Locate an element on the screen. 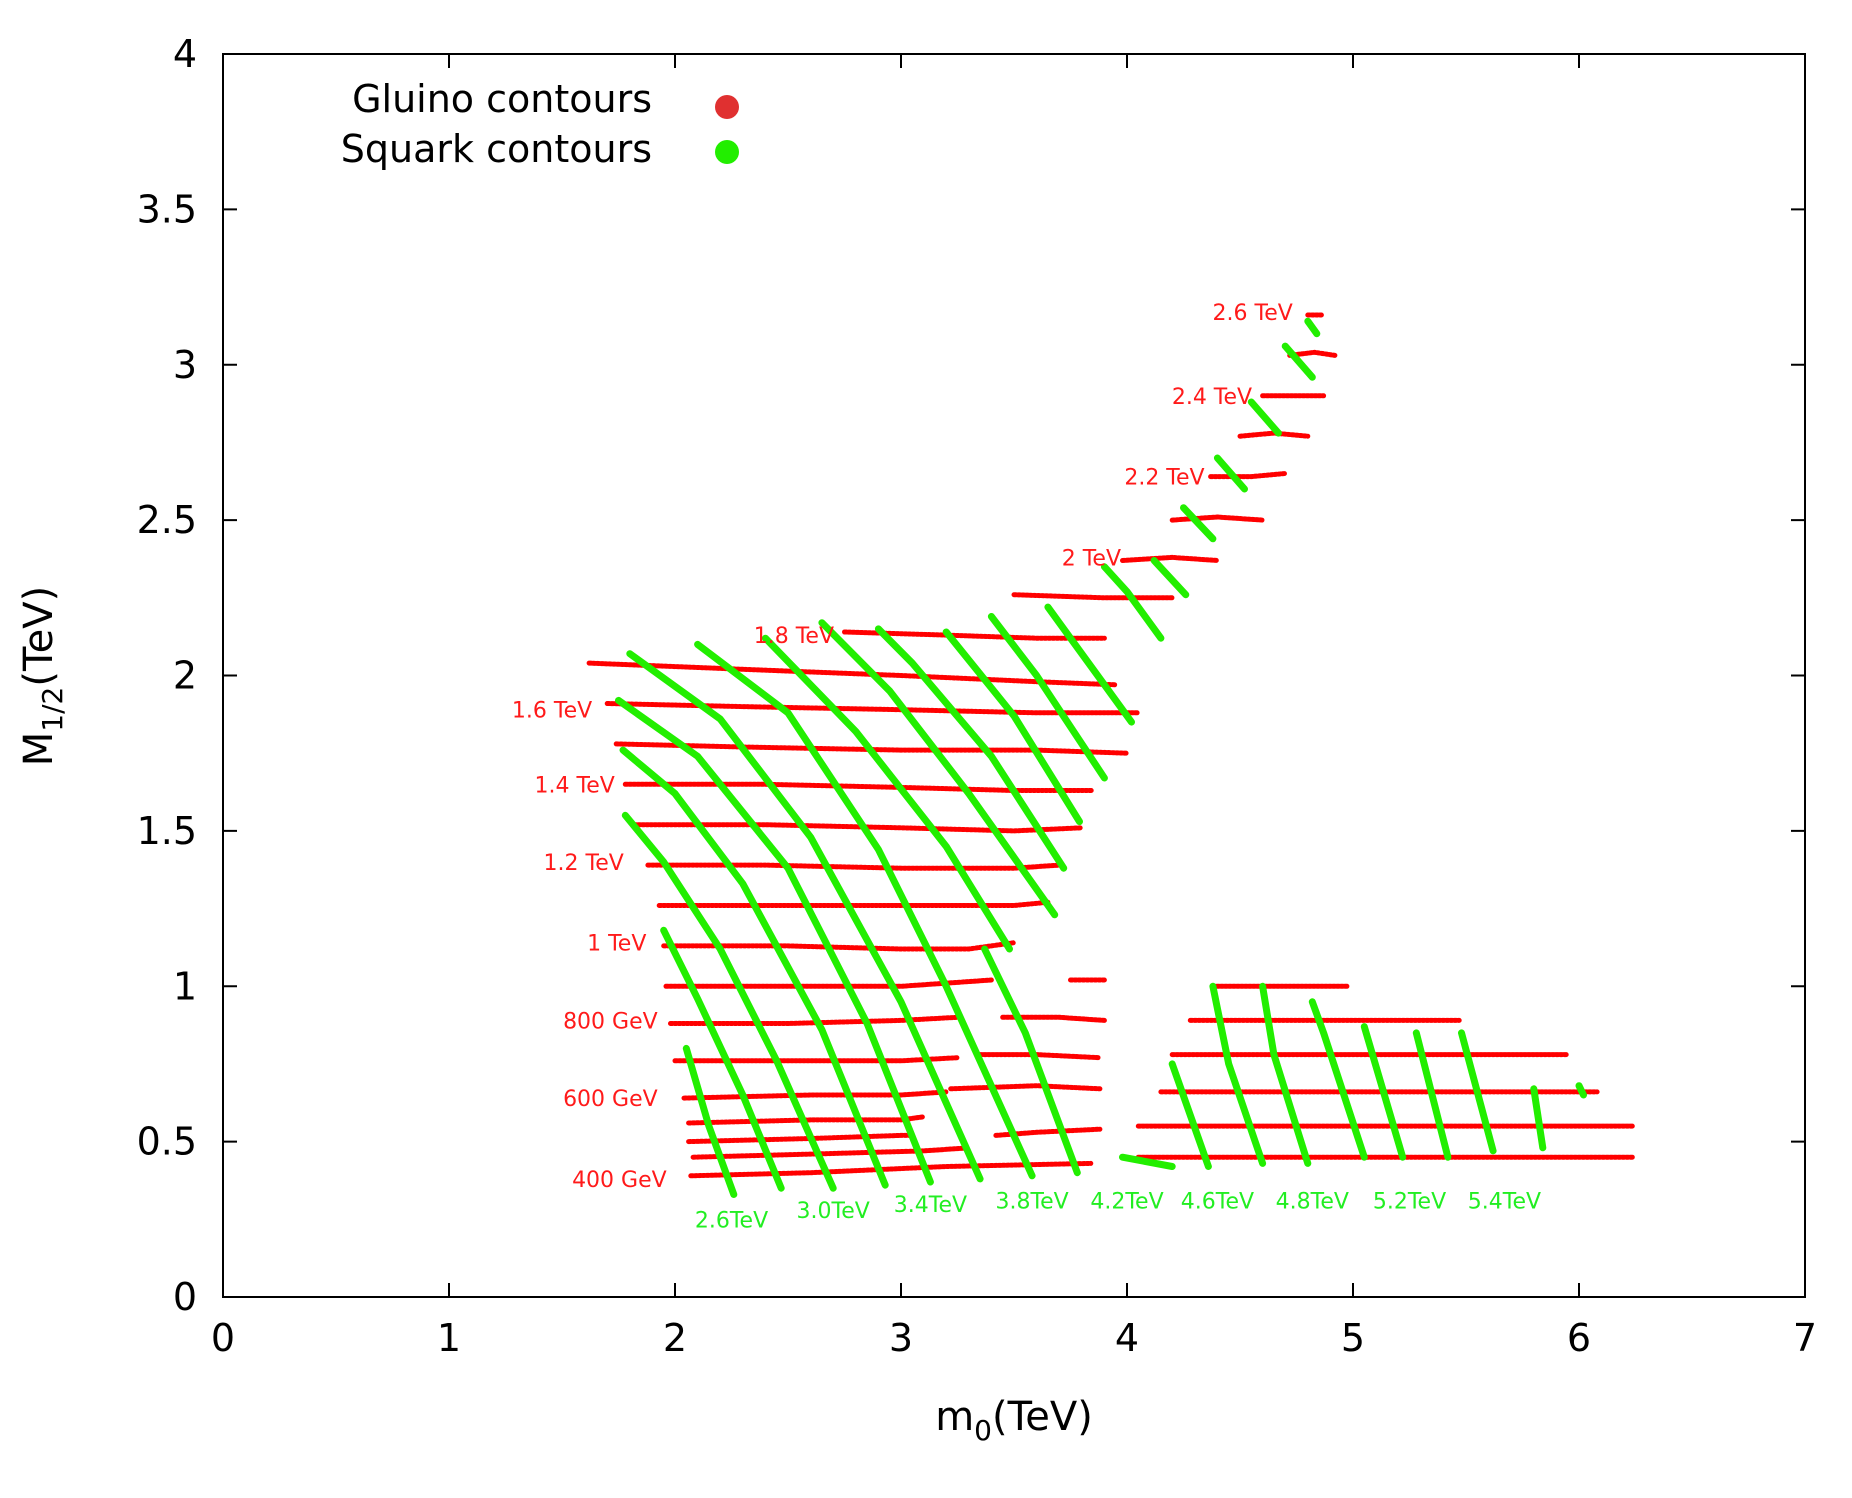 The height and width of the screenshot is (1498, 1852). gluino-contour-label: 1.2 TeV is located at coordinates (584, 863).